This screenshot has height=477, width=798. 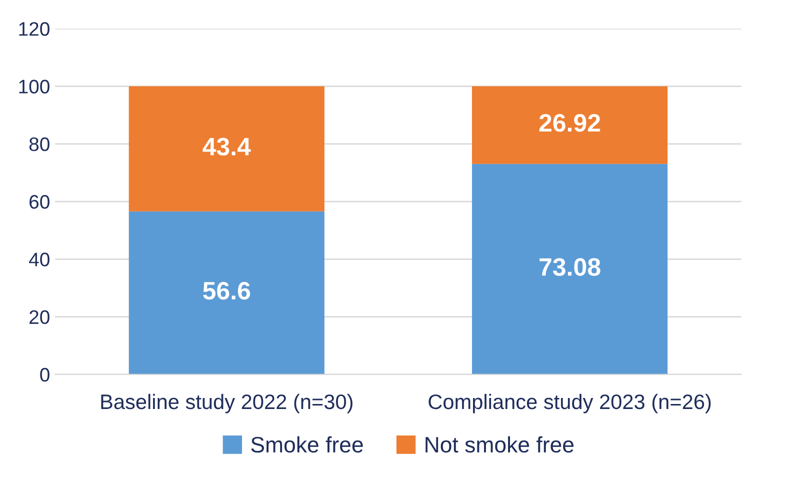 What do you see at coordinates (39, 259) in the screenshot?
I see `y-tick-label: 40` at bounding box center [39, 259].